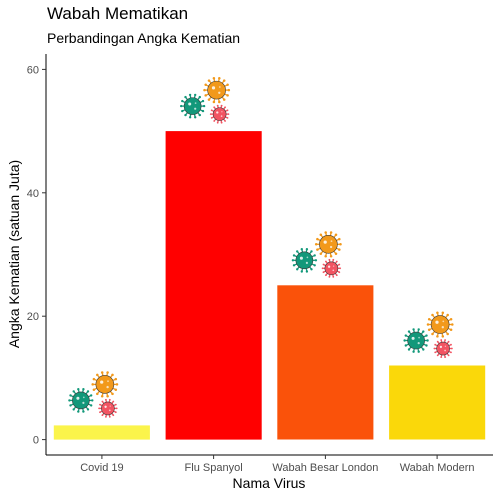 The height and width of the screenshot is (500, 500). What do you see at coordinates (325, 468) in the screenshot?
I see `x-tick-label-2: Wabah Besar London` at bounding box center [325, 468].